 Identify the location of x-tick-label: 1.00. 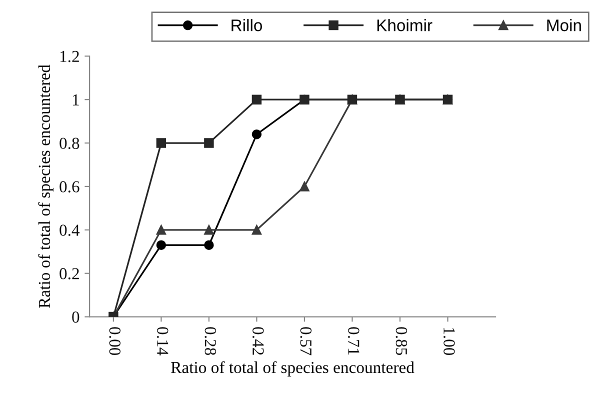
(449, 342).